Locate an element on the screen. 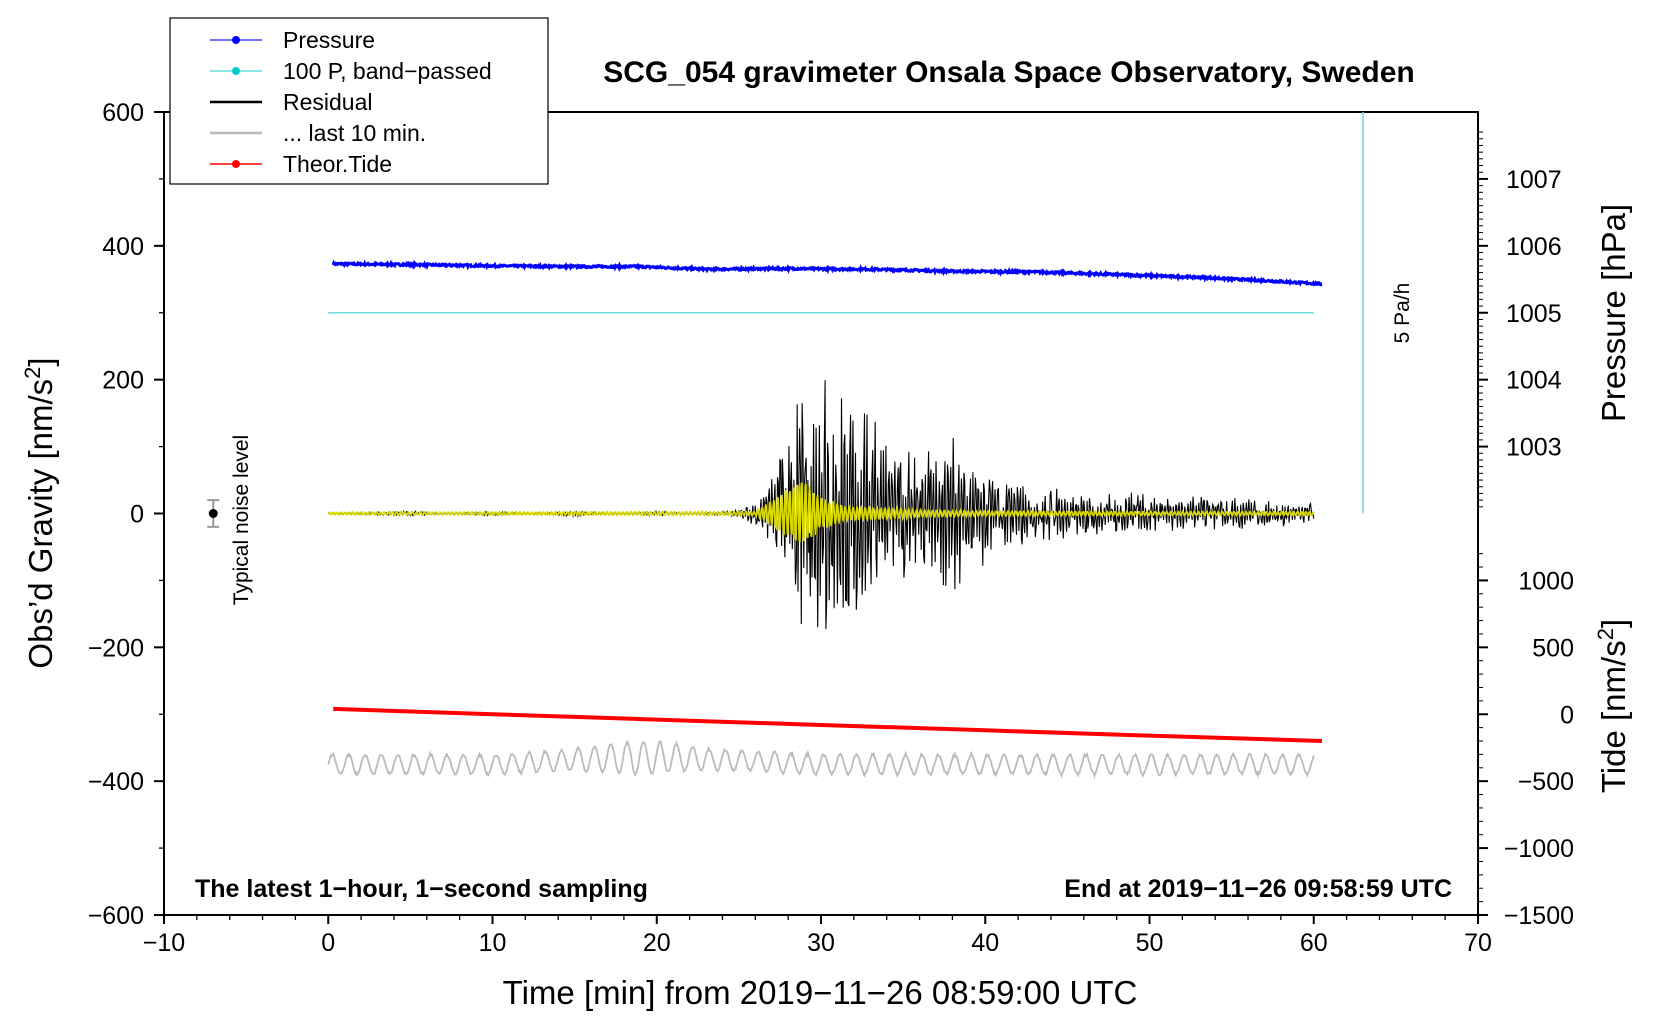 This screenshot has width=1660, height=1020. legend-item: Theor.Tide is located at coordinates (301, 164).